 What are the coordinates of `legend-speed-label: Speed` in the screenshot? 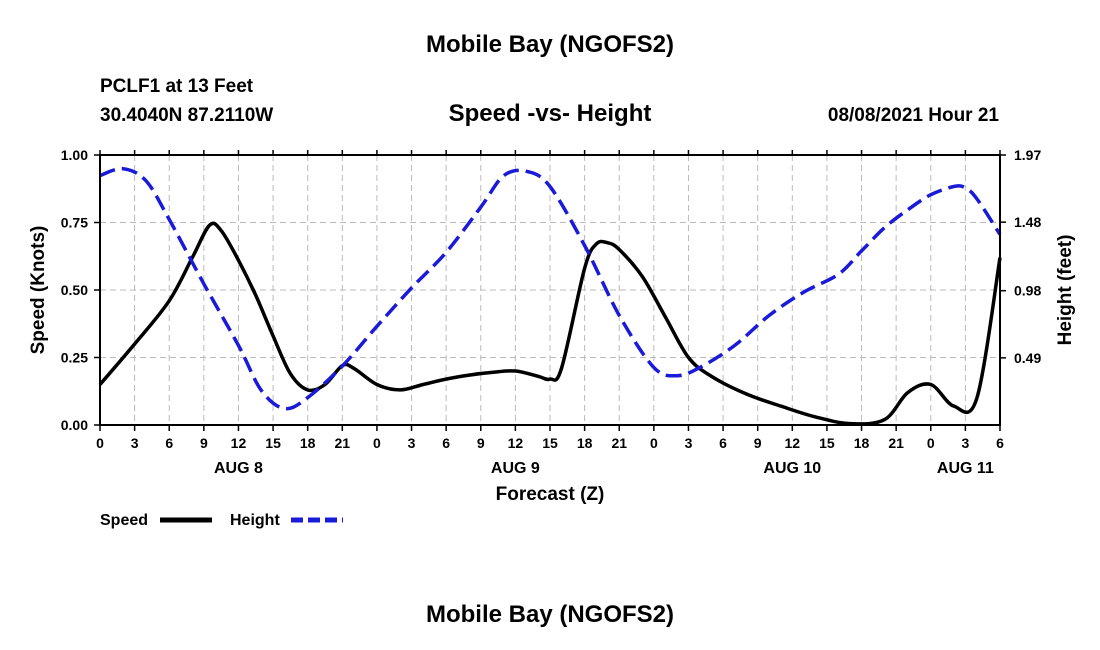 It's located at (124, 520).